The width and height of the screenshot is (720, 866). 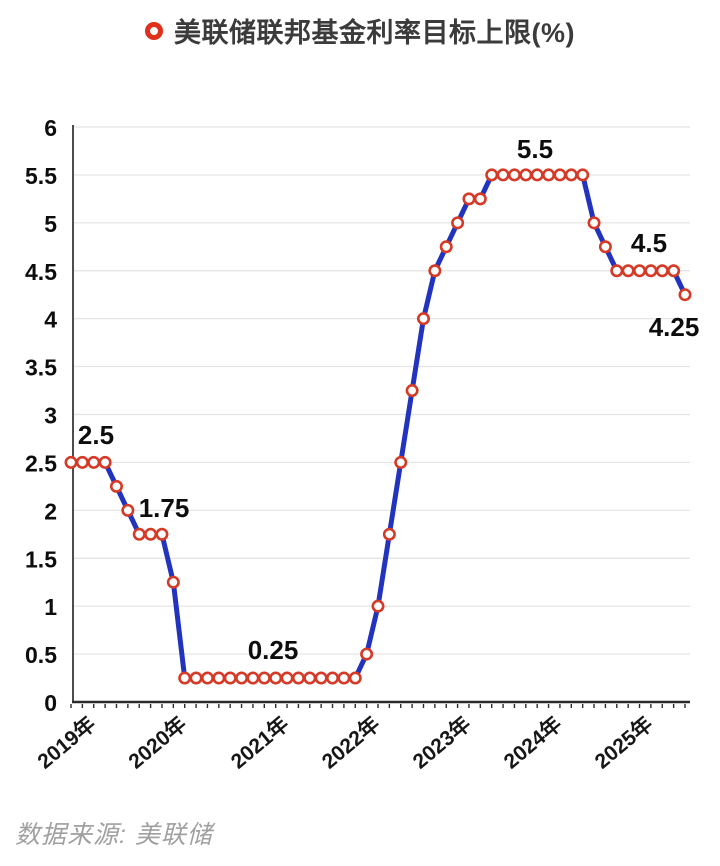 What do you see at coordinates (41, 559) in the screenshot?
I see `y-tick-label: 1.5` at bounding box center [41, 559].